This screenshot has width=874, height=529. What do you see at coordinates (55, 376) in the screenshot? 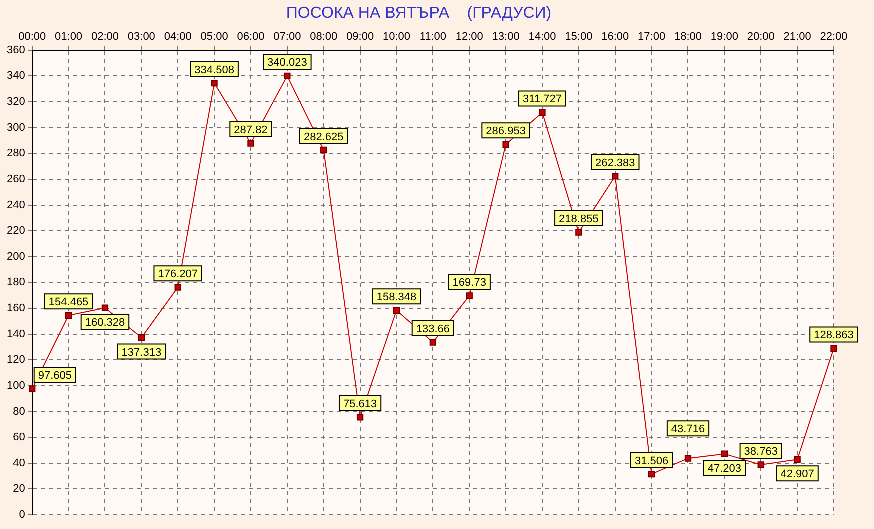
I see `data-label: 97.605` at bounding box center [55, 376].